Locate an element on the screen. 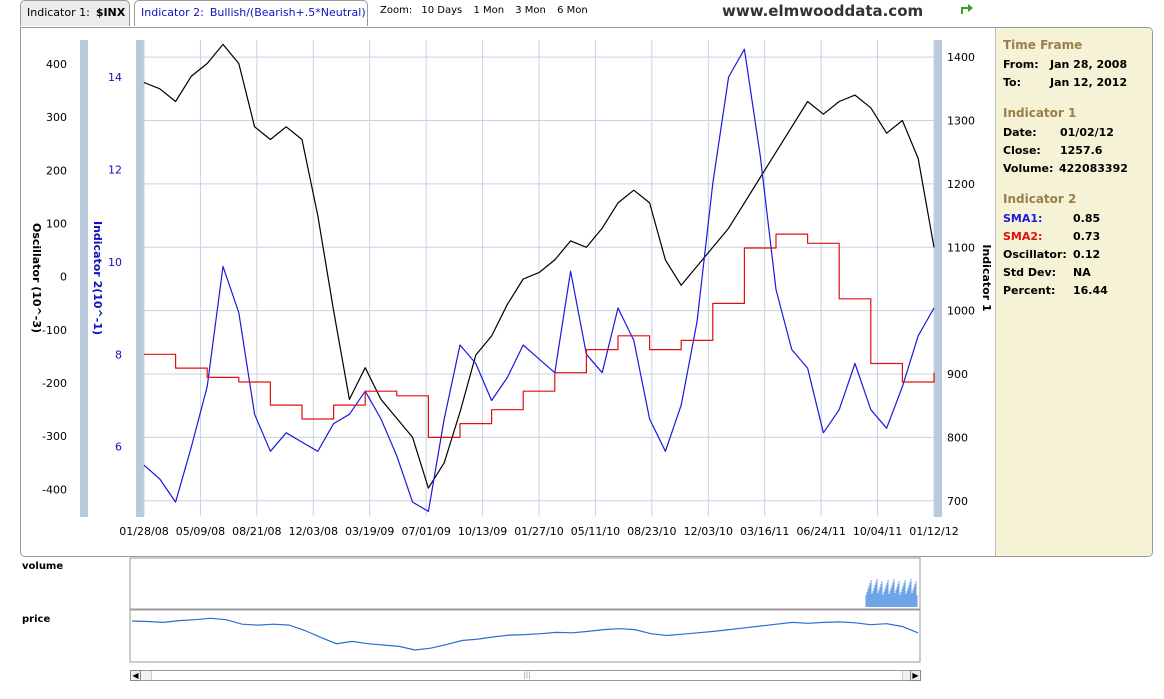  indicator2-tick-label: 10 is located at coordinates (115, 262).